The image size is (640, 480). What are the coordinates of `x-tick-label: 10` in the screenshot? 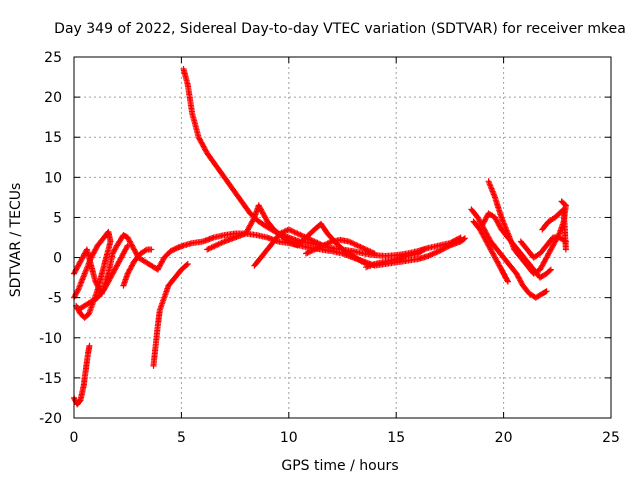 It's located at (289, 438).